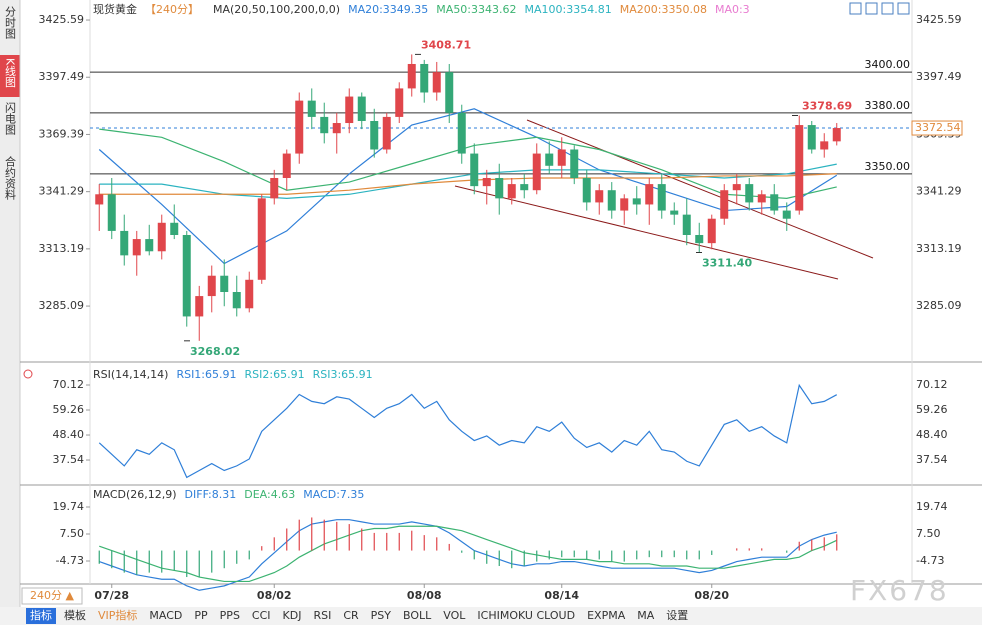 The width and height of the screenshot is (982, 625). Describe the element at coordinates (10, 73) in the screenshot. I see `sidebar-tab: K线图` at that location.